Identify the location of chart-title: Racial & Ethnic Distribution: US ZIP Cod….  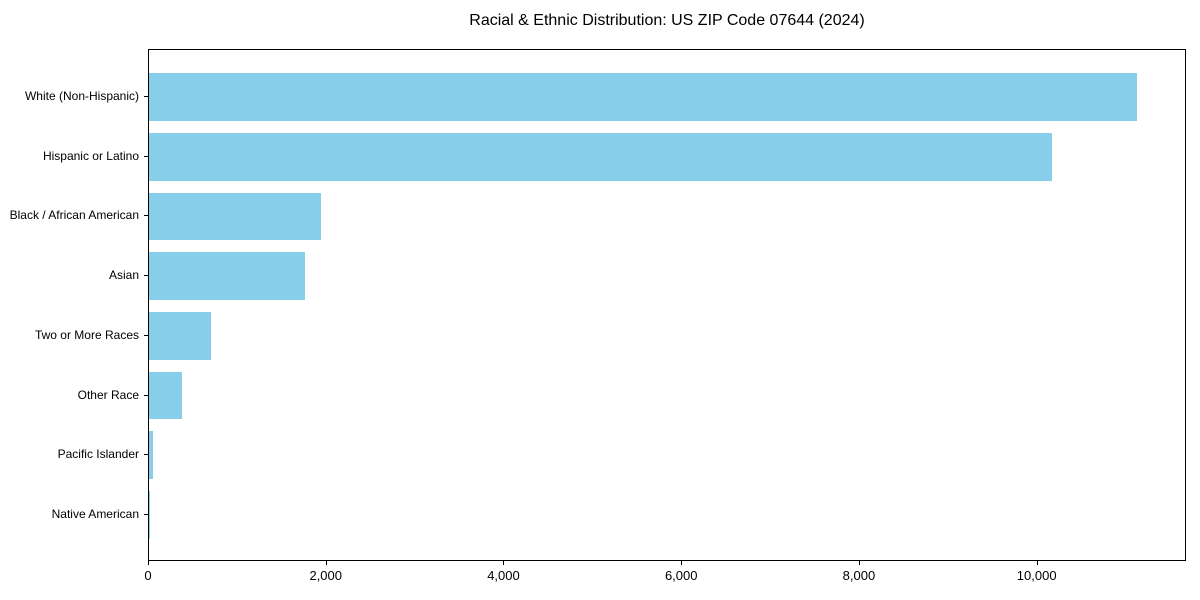
(667, 20).